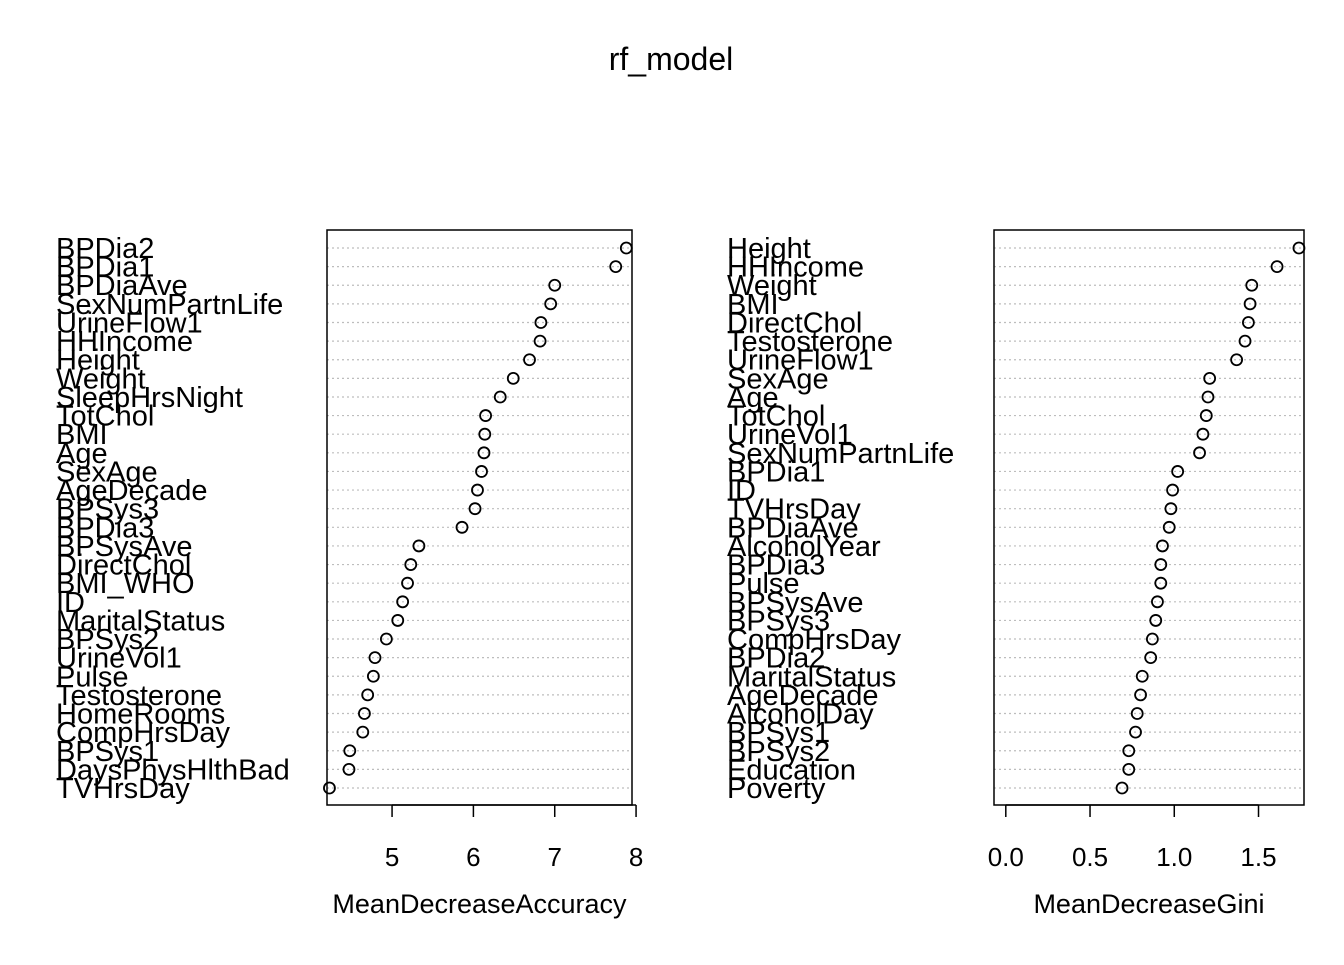 Image resolution: width=1344 pixels, height=965 pixels. Describe the element at coordinates (70, 603) in the screenshot. I see `row-label: ID` at that location.